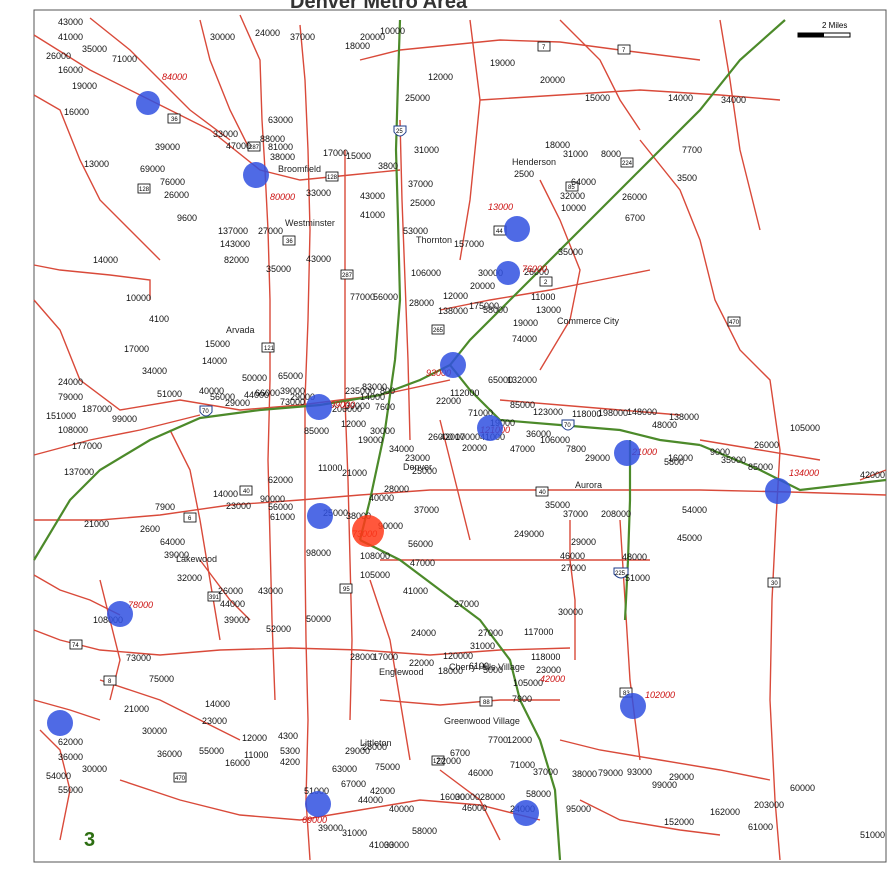  I want to click on traffic-count-label: 98000, so click(318, 553).